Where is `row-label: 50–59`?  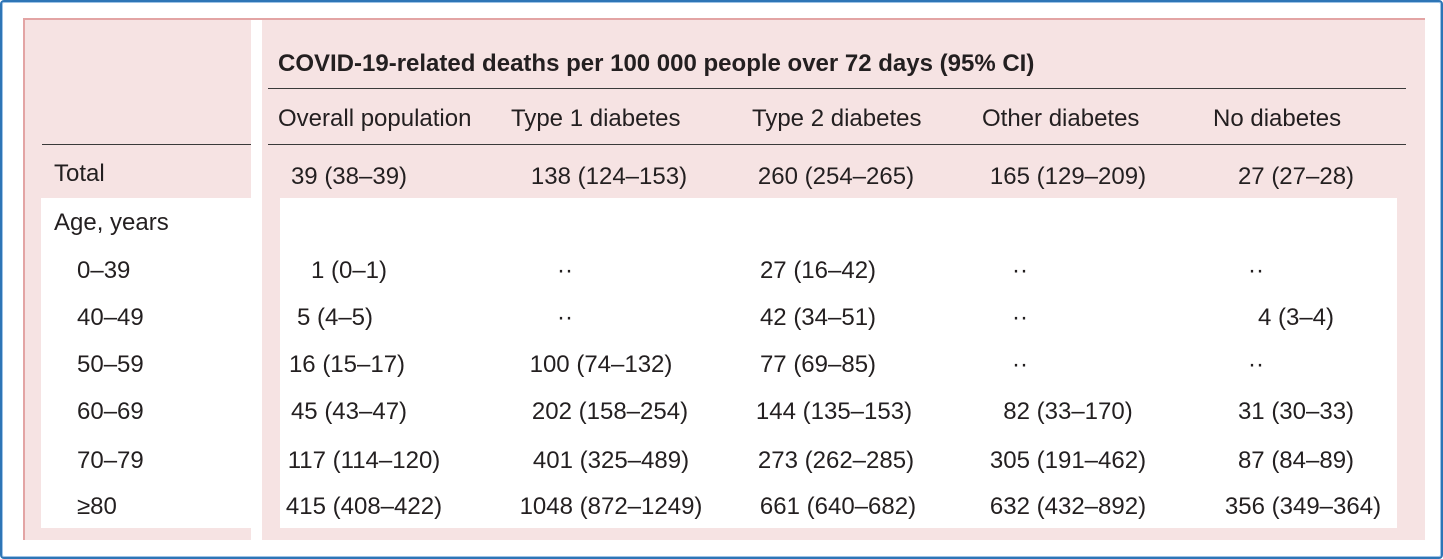
row-label: 50–59 is located at coordinates (110, 364).